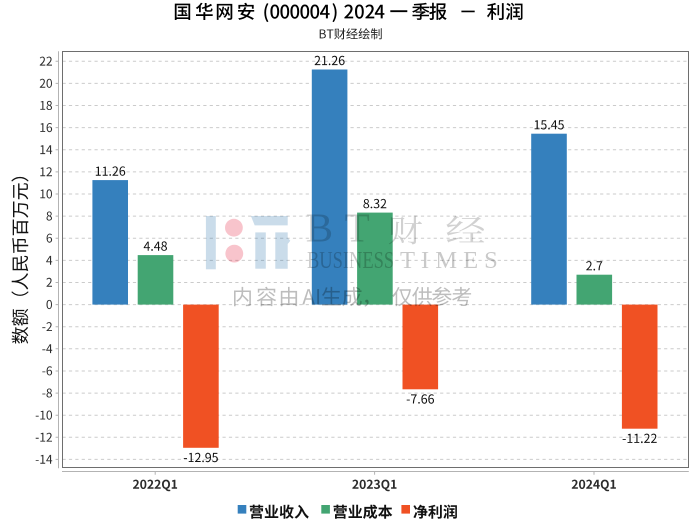 The width and height of the screenshot is (700, 524). I want to click on svg-text: T, so click(357, 227).